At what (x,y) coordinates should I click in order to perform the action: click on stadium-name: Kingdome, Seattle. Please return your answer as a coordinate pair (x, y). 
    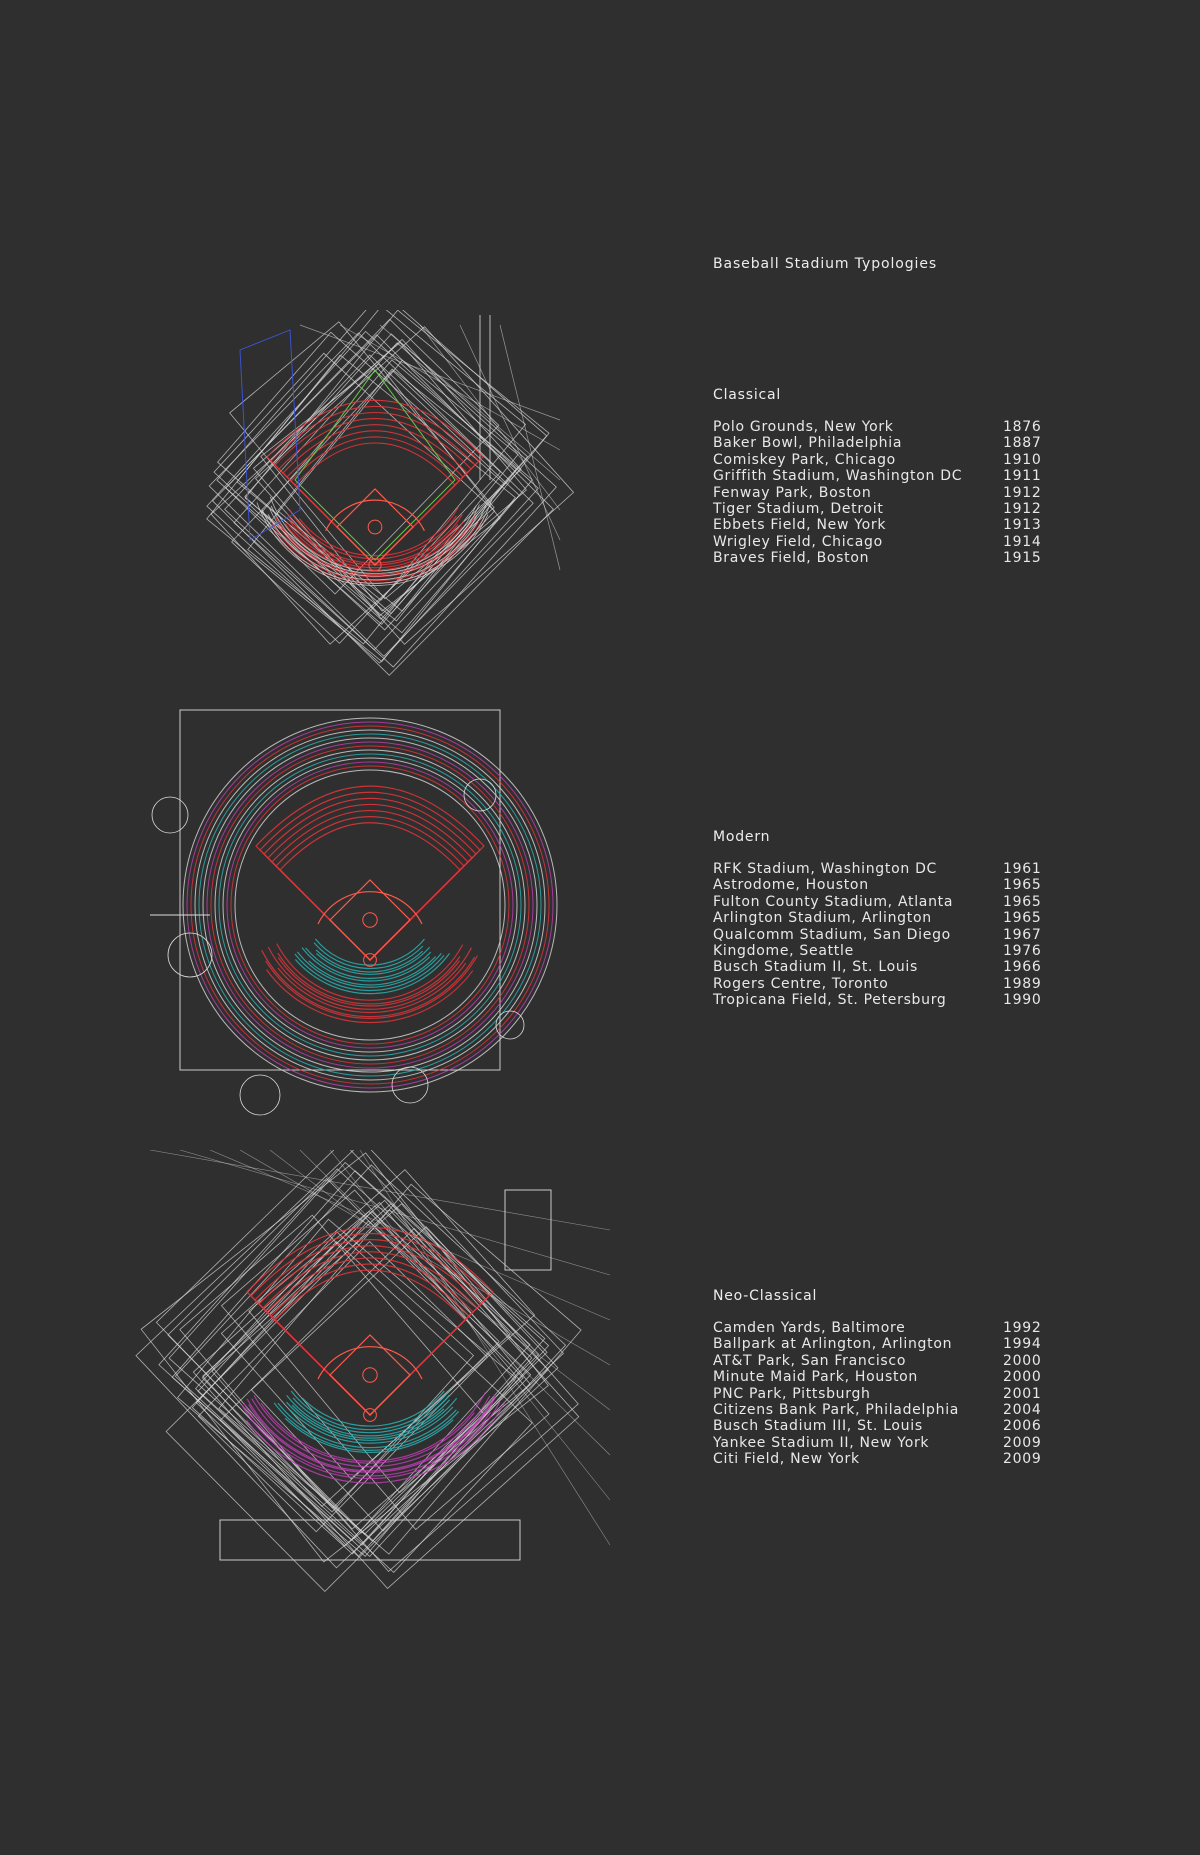
    Looking at the image, I should click on (783, 951).